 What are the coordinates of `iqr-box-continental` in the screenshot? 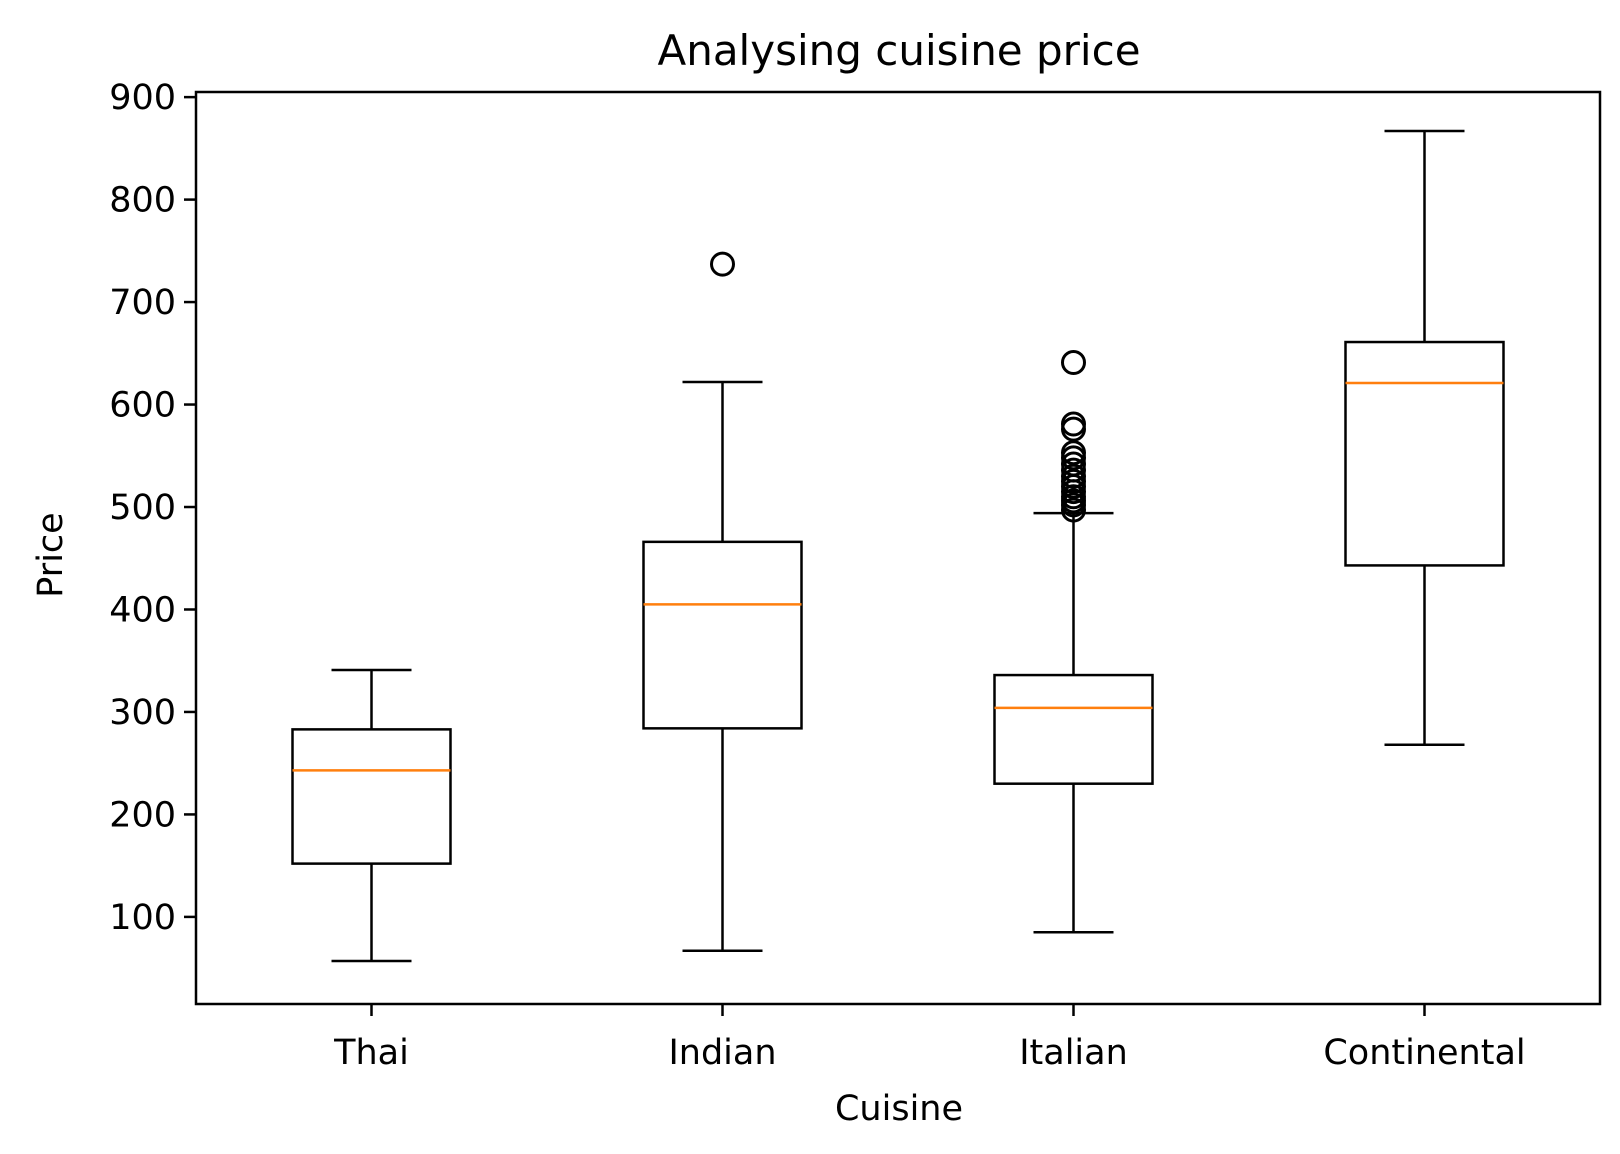 It's located at (1424, 453).